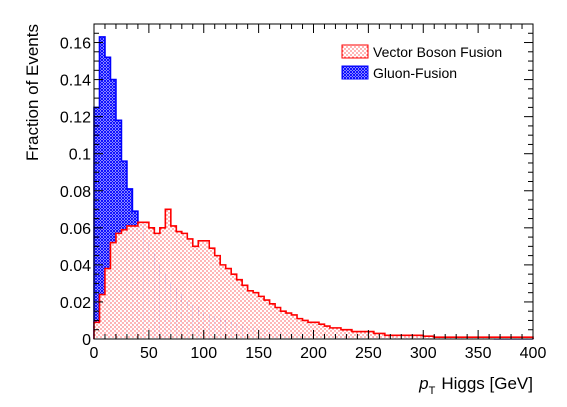 This screenshot has width=567, height=407. What do you see at coordinates (75, 303) in the screenshot?
I see `y-tick-label: 0.02` at bounding box center [75, 303].